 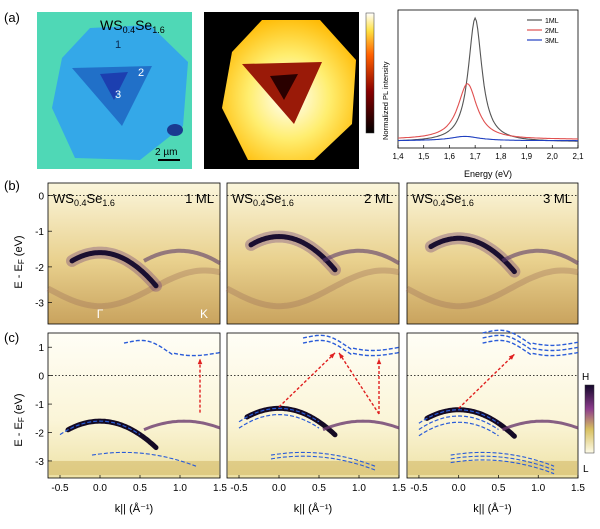 I want to click on c-y-tick-label: -2, so click(x=39, y=434).